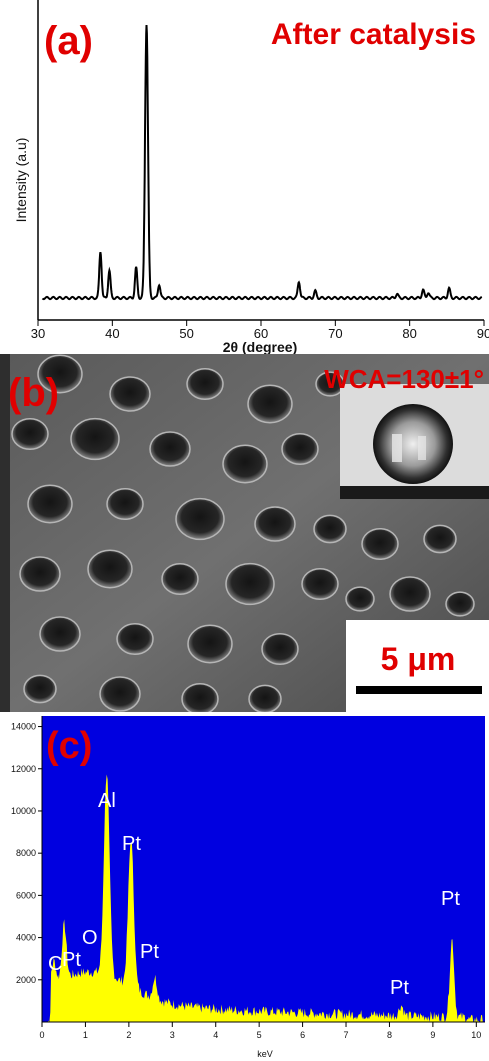 Image resolution: width=489 pixels, height=1061 pixels. Describe the element at coordinates (41, 1035) in the screenshot. I see `eds-x-tick-label: 0` at that location.